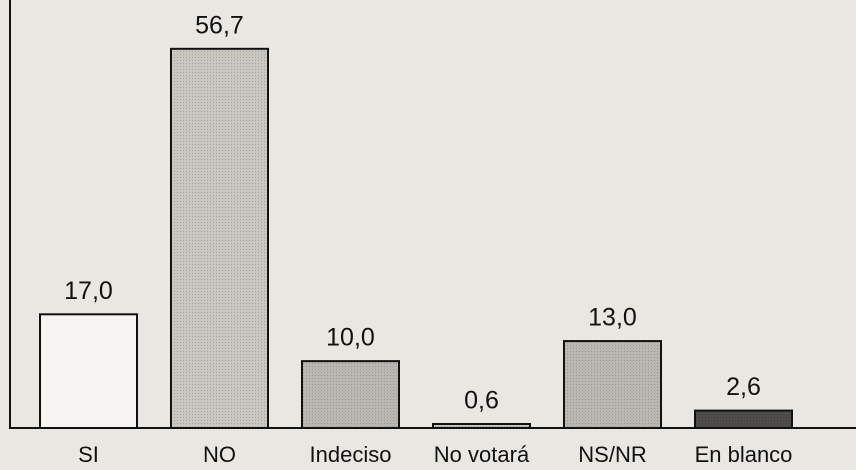 Image resolution: width=856 pixels, height=470 pixels. What do you see at coordinates (350, 338) in the screenshot?
I see `value-label: 10,0` at bounding box center [350, 338].